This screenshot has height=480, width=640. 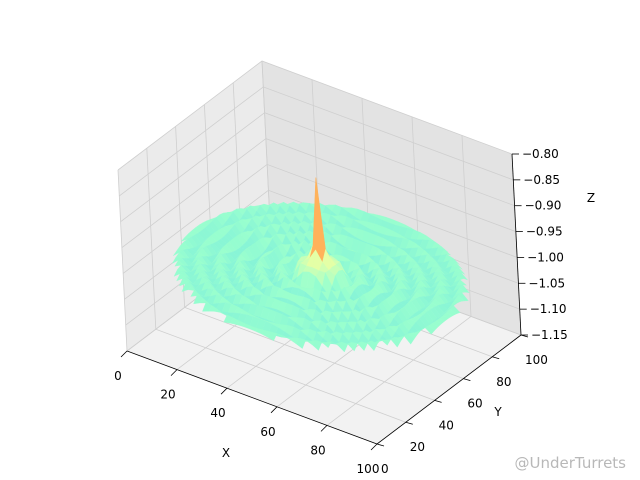 What do you see at coordinates (548, 309) in the screenshot?
I see `z-tick-label: −1.10` at bounding box center [548, 309].